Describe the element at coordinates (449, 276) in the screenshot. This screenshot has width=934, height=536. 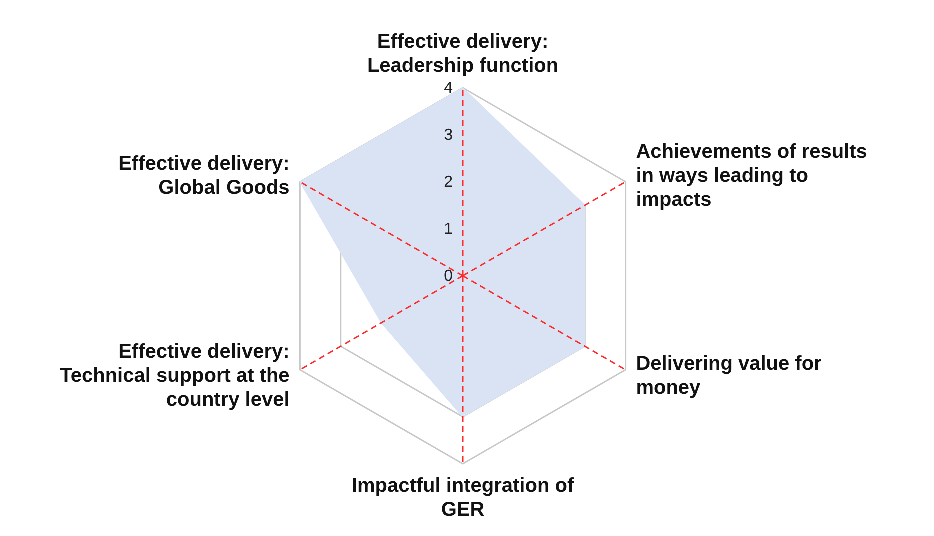
I see `y-tick-label: 0` at that location.